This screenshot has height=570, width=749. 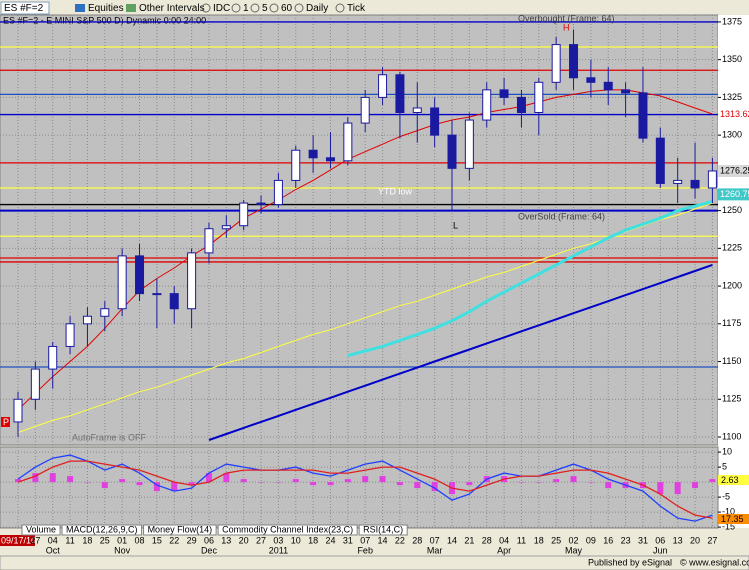 What do you see at coordinates (727, 451) in the screenshot?
I see `y-tick-label: 10` at bounding box center [727, 451].